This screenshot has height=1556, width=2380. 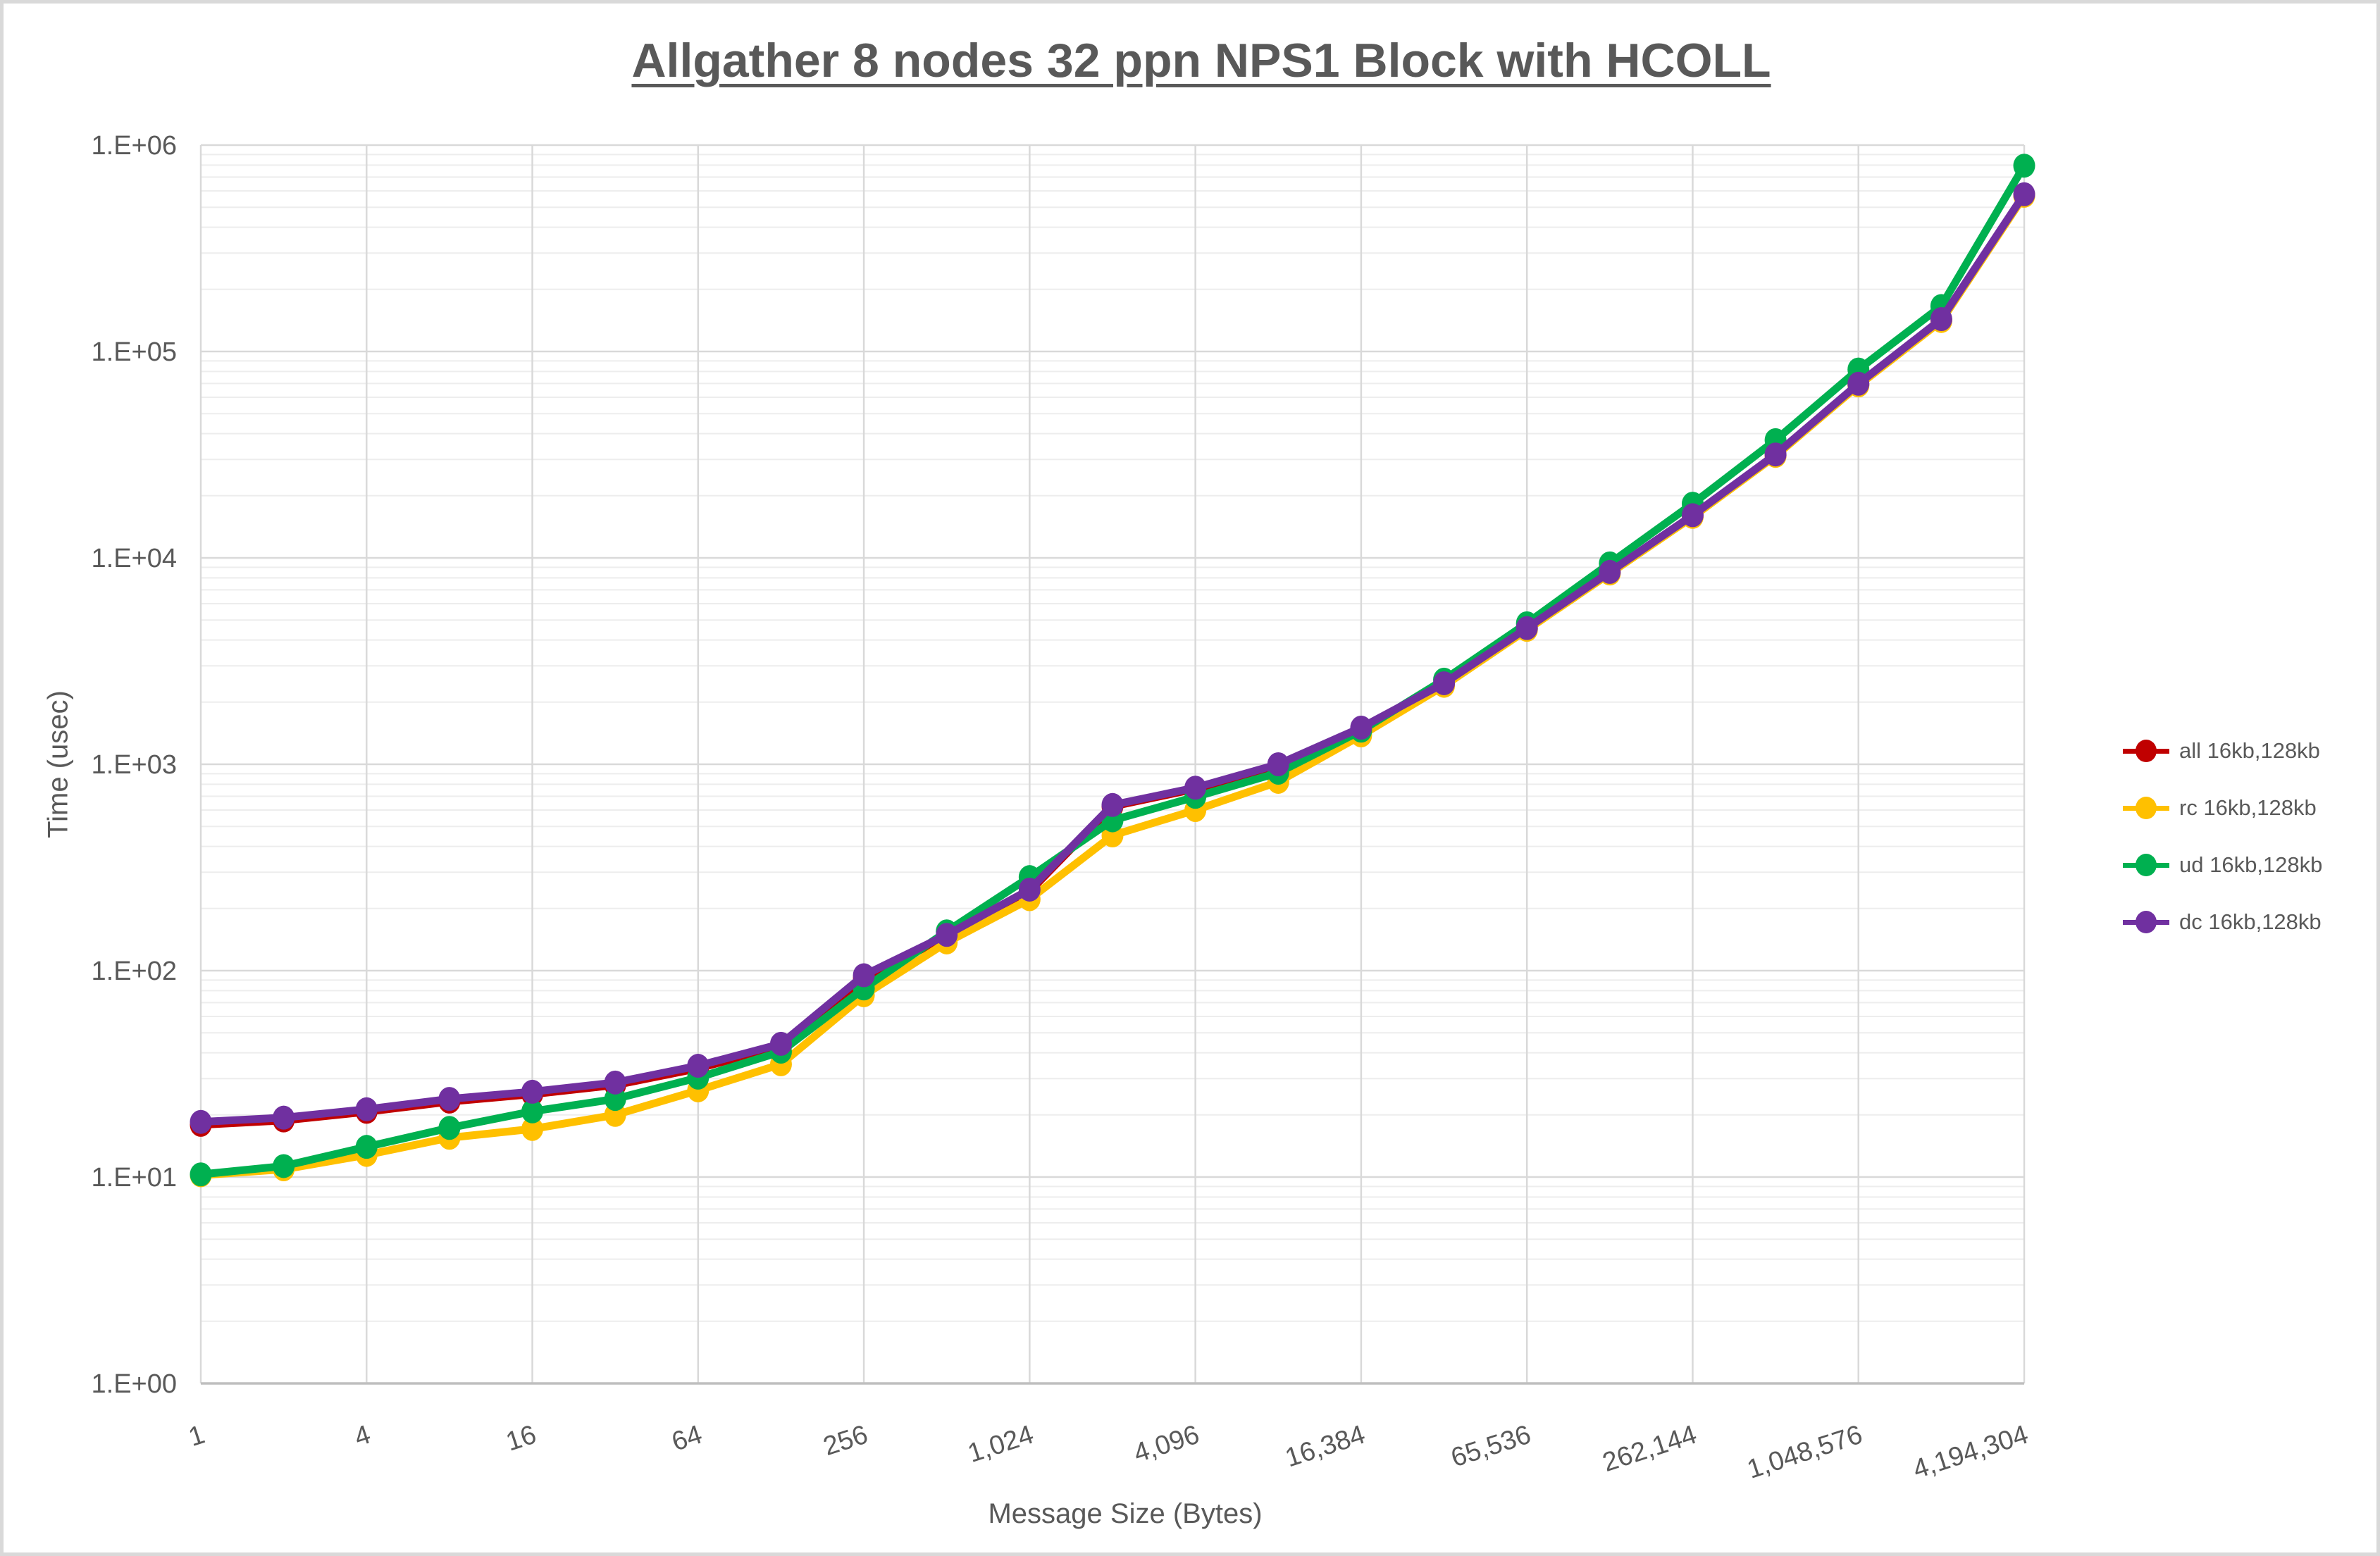 I want to click on legend-label-dc: dc 16kb,128kb, so click(x=2250, y=921).